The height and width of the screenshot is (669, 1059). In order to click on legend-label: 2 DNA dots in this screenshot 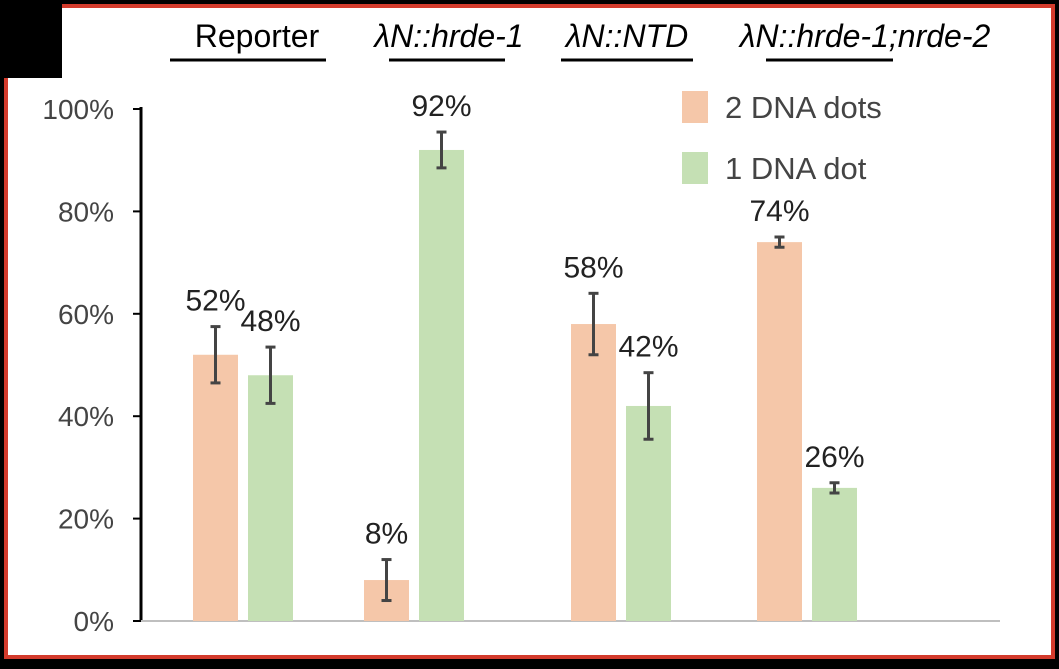, I will do `click(803, 107)`.